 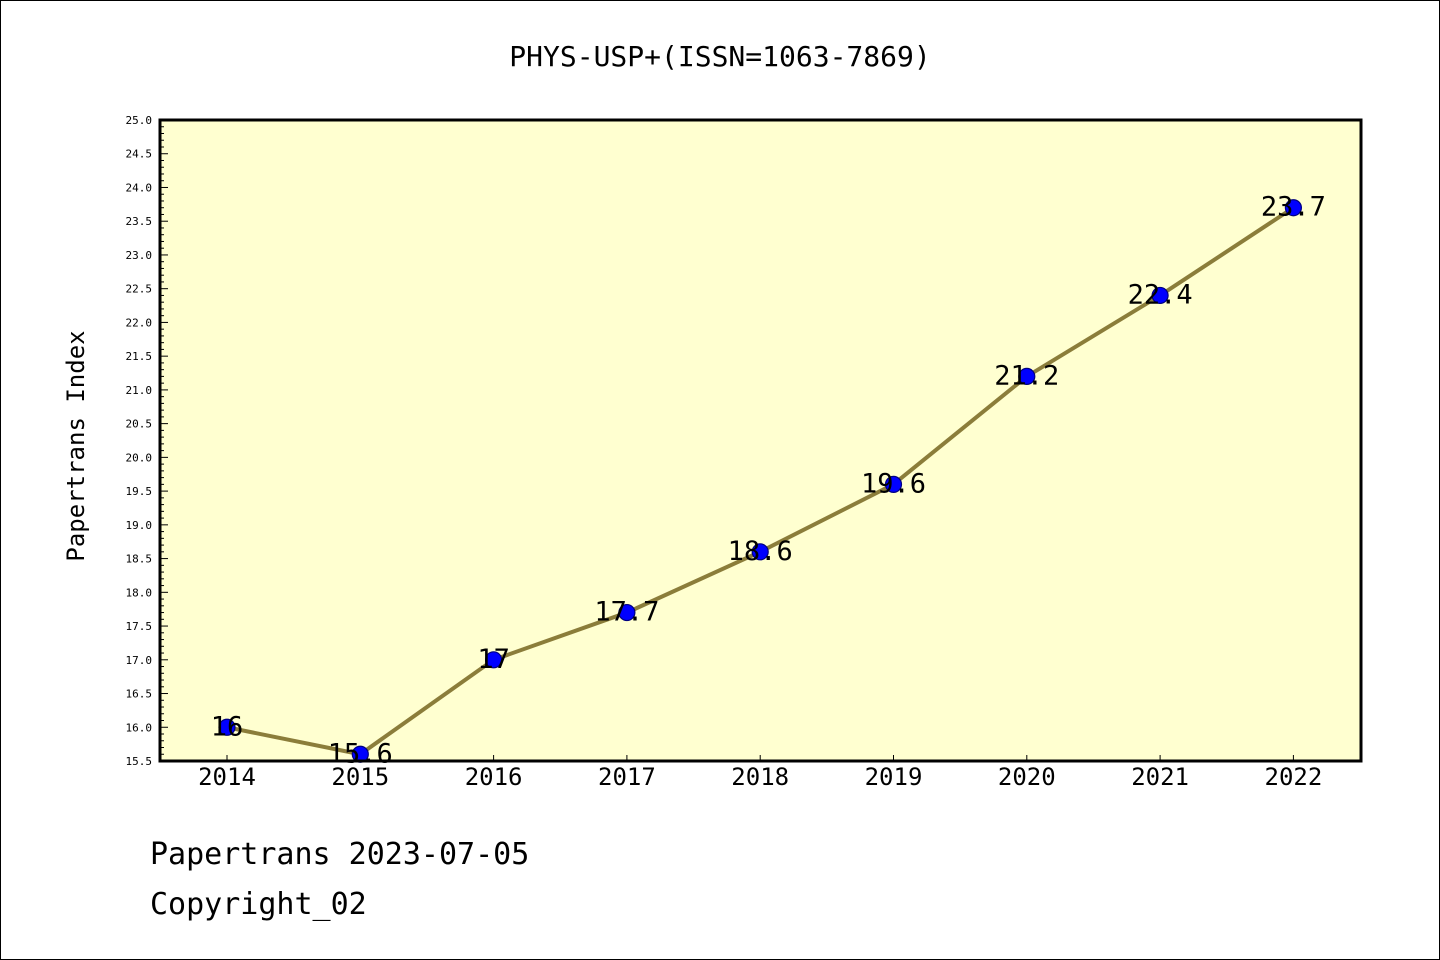 What do you see at coordinates (139, 255) in the screenshot?
I see `y-tick-label: 23.0` at bounding box center [139, 255].